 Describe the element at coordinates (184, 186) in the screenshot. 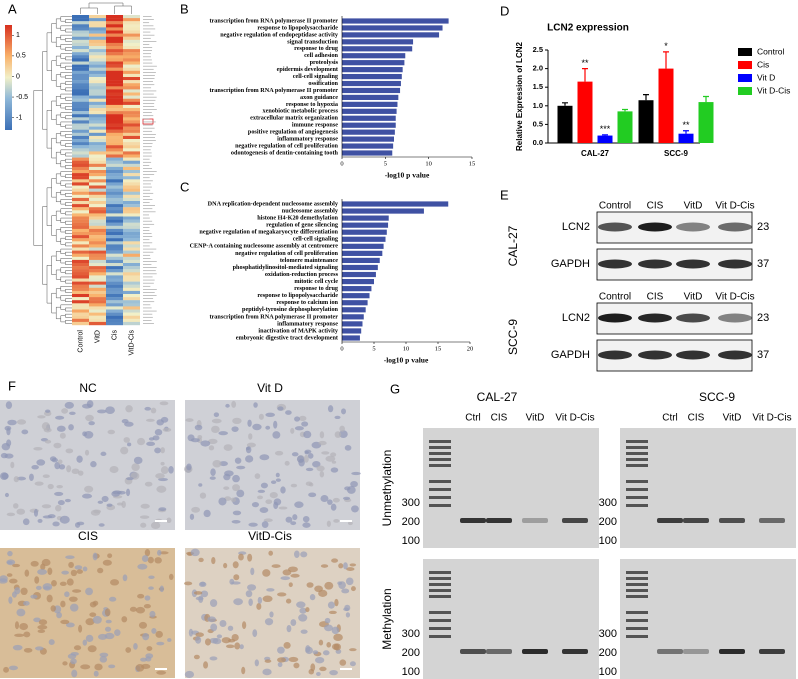

I see `panel-letter: C` at that location.